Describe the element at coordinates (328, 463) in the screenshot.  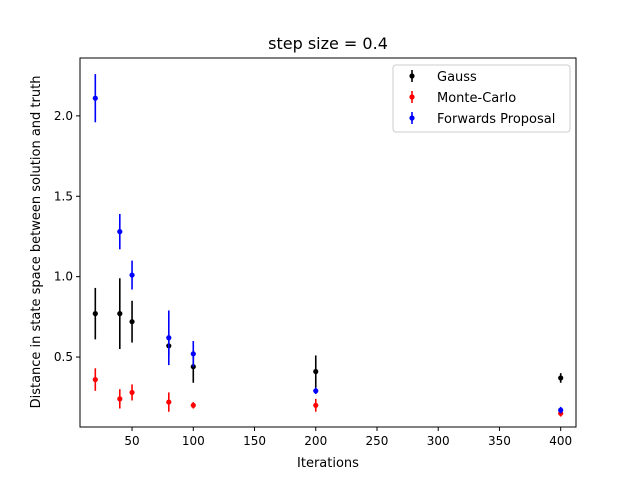
I see `x-axis-label: Iterations` at that location.